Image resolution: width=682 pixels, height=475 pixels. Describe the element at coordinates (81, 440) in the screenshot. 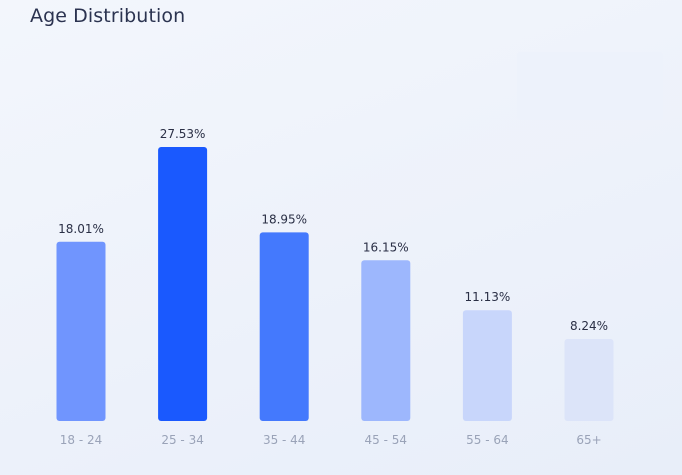

I see `category-label-1: 18 - 24` at that location.